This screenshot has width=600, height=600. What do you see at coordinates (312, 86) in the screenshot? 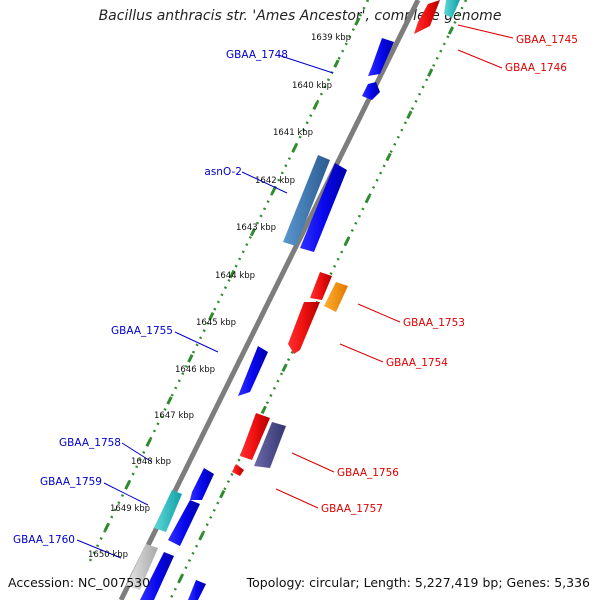
I see `tick-label: 1640 kbp` at bounding box center [312, 86].